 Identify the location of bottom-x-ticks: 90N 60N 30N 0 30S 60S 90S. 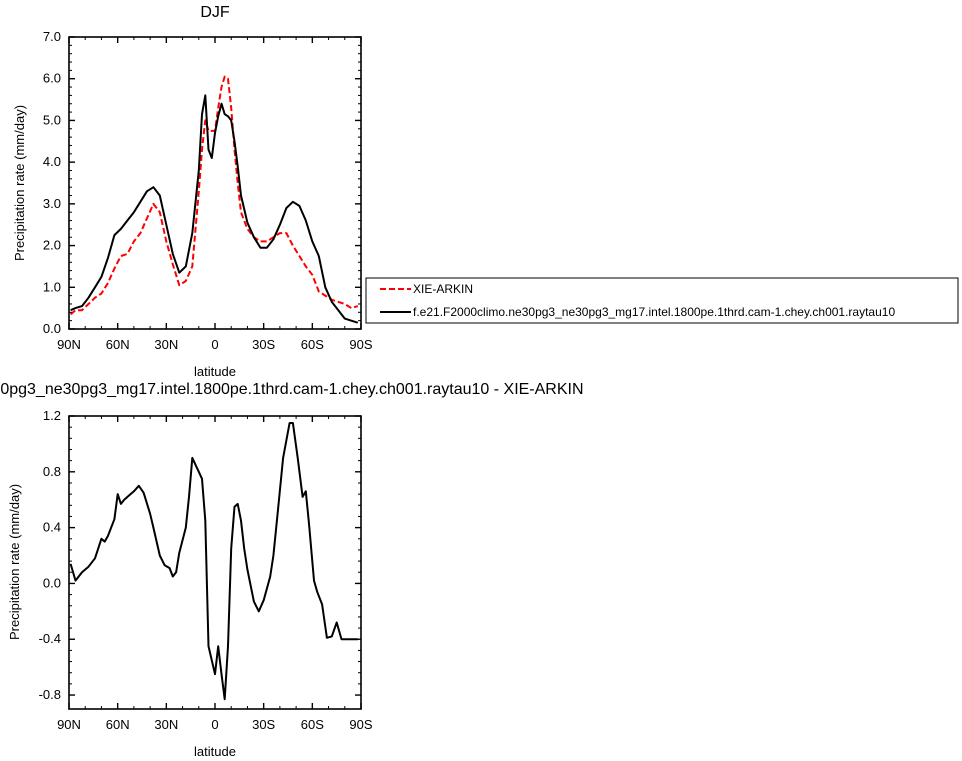
(215, 574).